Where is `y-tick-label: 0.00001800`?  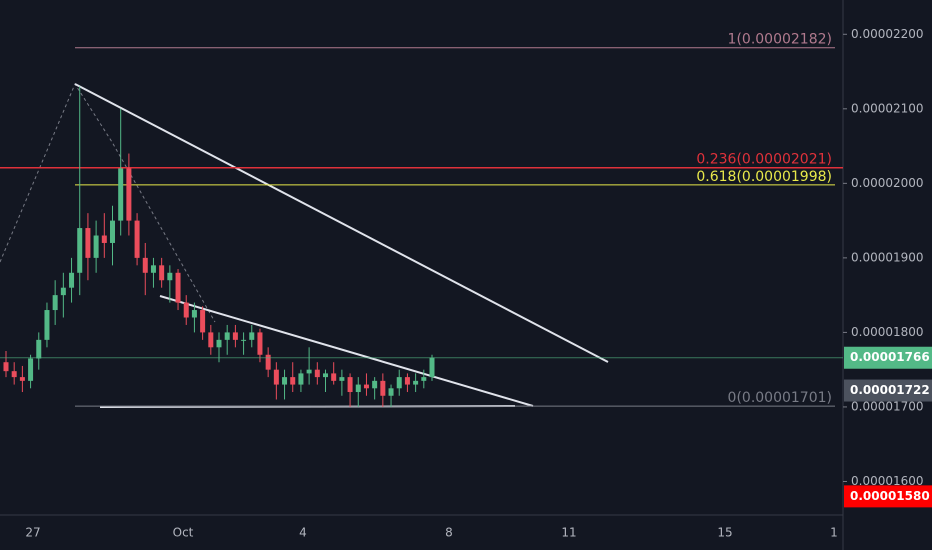 y-tick-label: 0.00001800 is located at coordinates (887, 332).